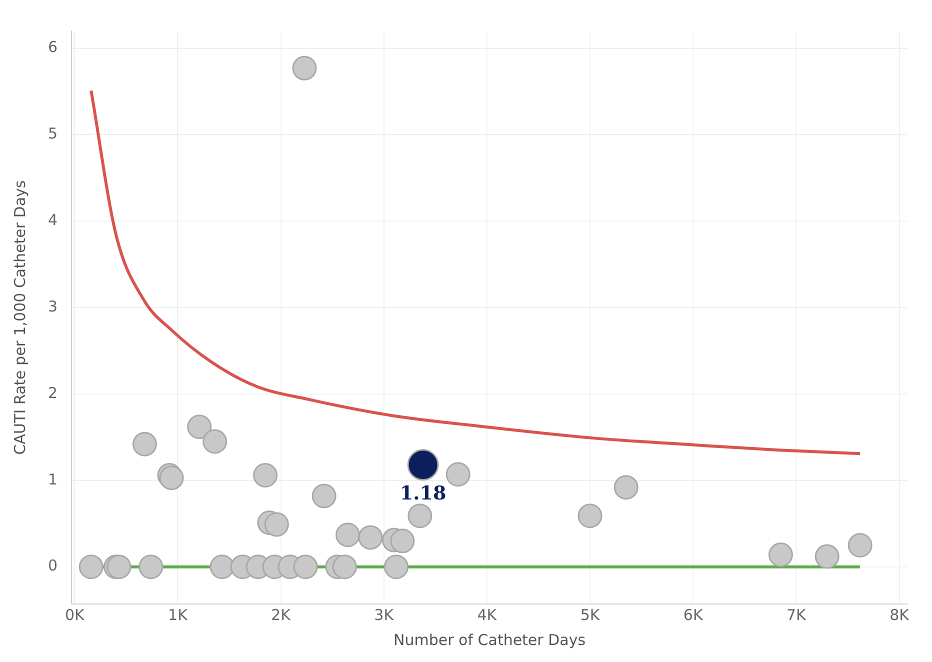 This screenshot has width=932, height=662. Describe the element at coordinates (53, 565) in the screenshot. I see `y-tick-label: 0` at that location.